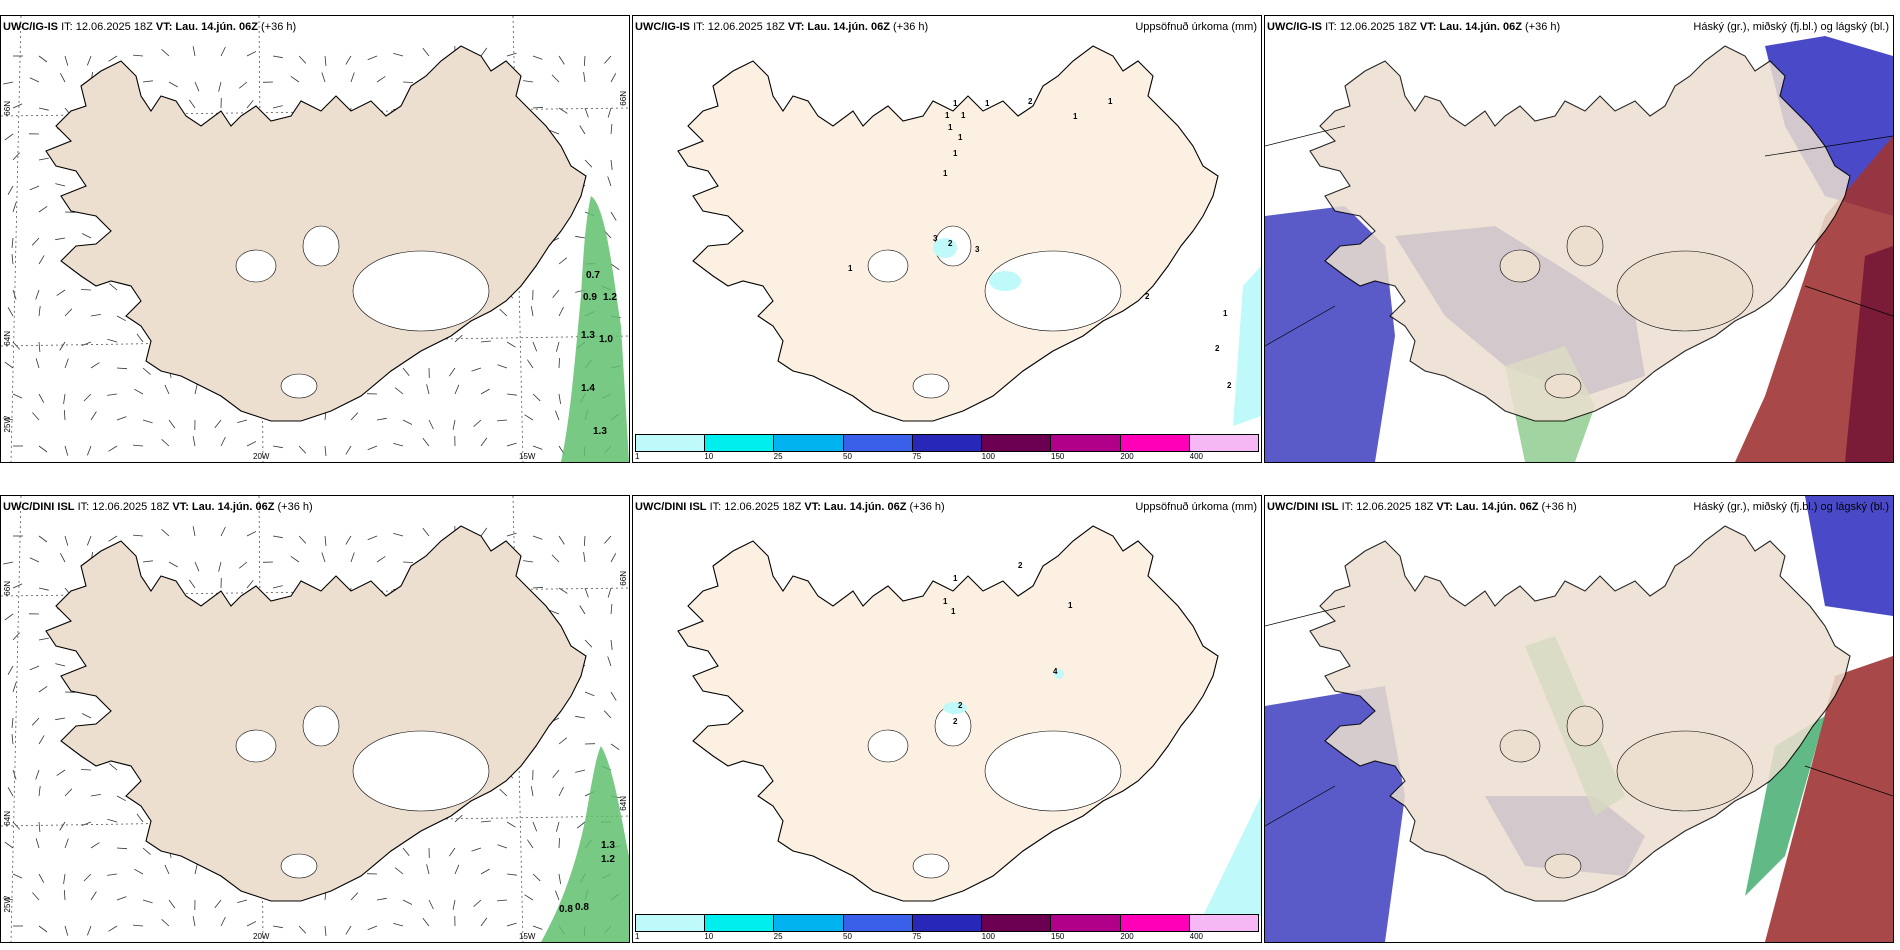 This screenshot has width=1900, height=950. What do you see at coordinates (623, 803) in the screenshot?
I see `lat-label: 64N` at bounding box center [623, 803].